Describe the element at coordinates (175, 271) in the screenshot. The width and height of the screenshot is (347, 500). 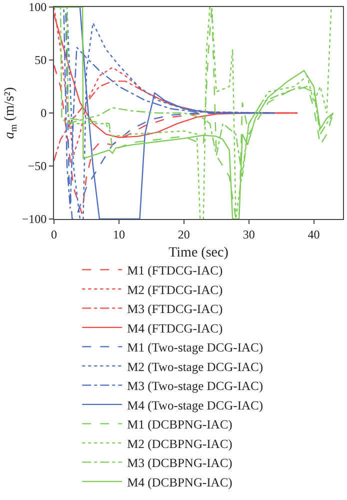
I see `legend-label: M1 (FTDCG-IAC)` at that location.